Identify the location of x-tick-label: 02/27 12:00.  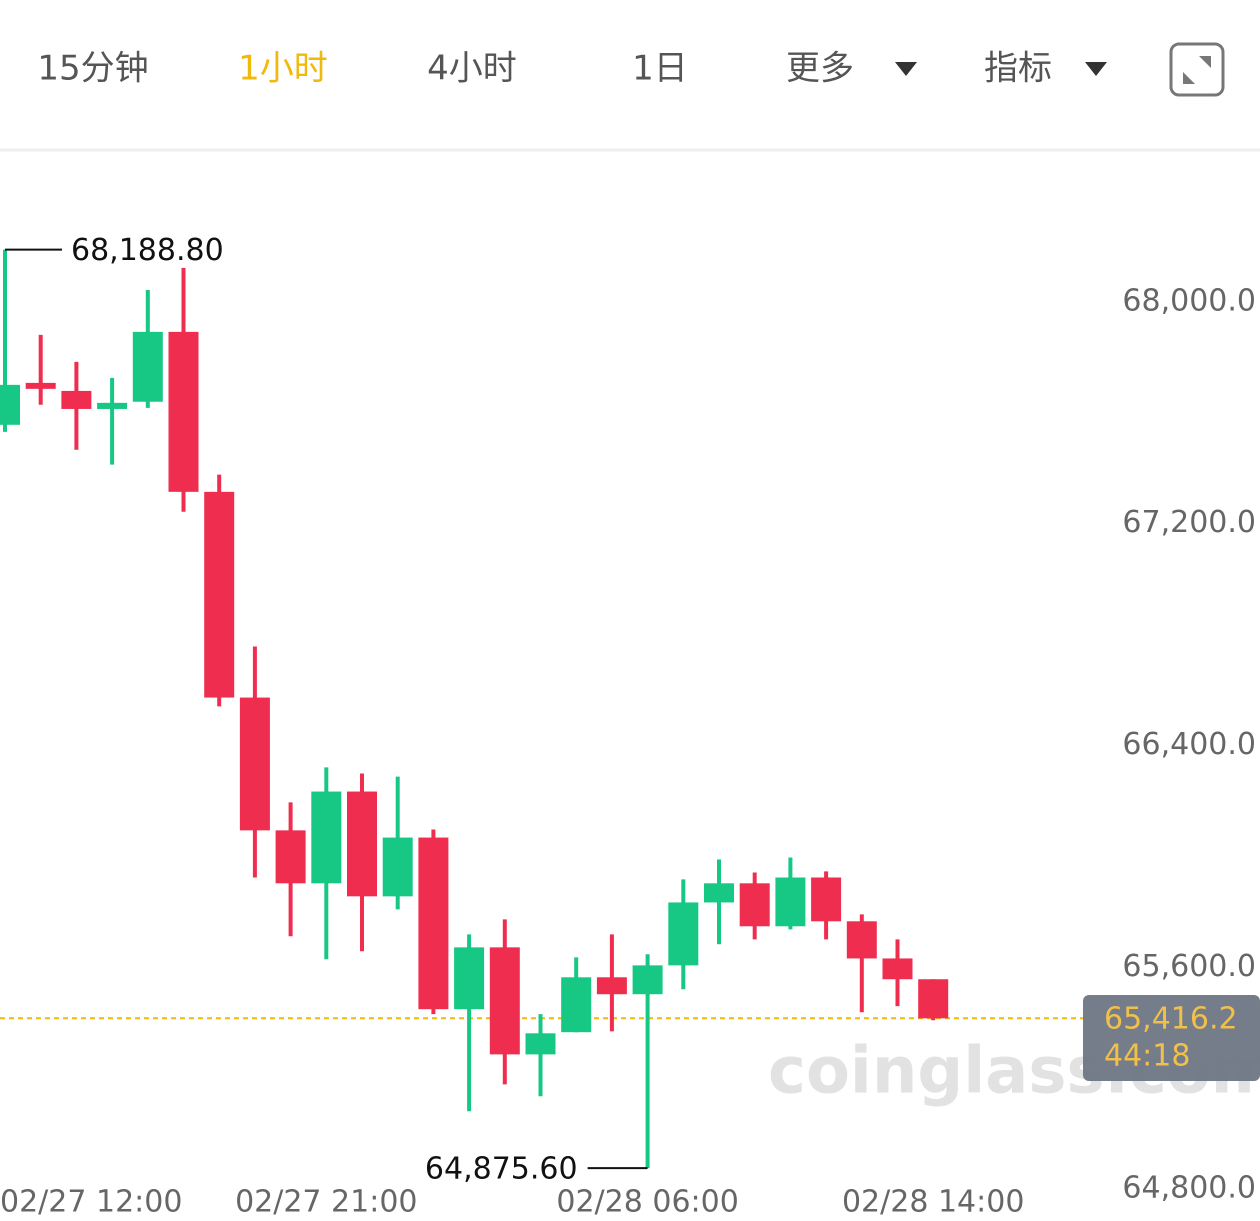
(91, 1202).